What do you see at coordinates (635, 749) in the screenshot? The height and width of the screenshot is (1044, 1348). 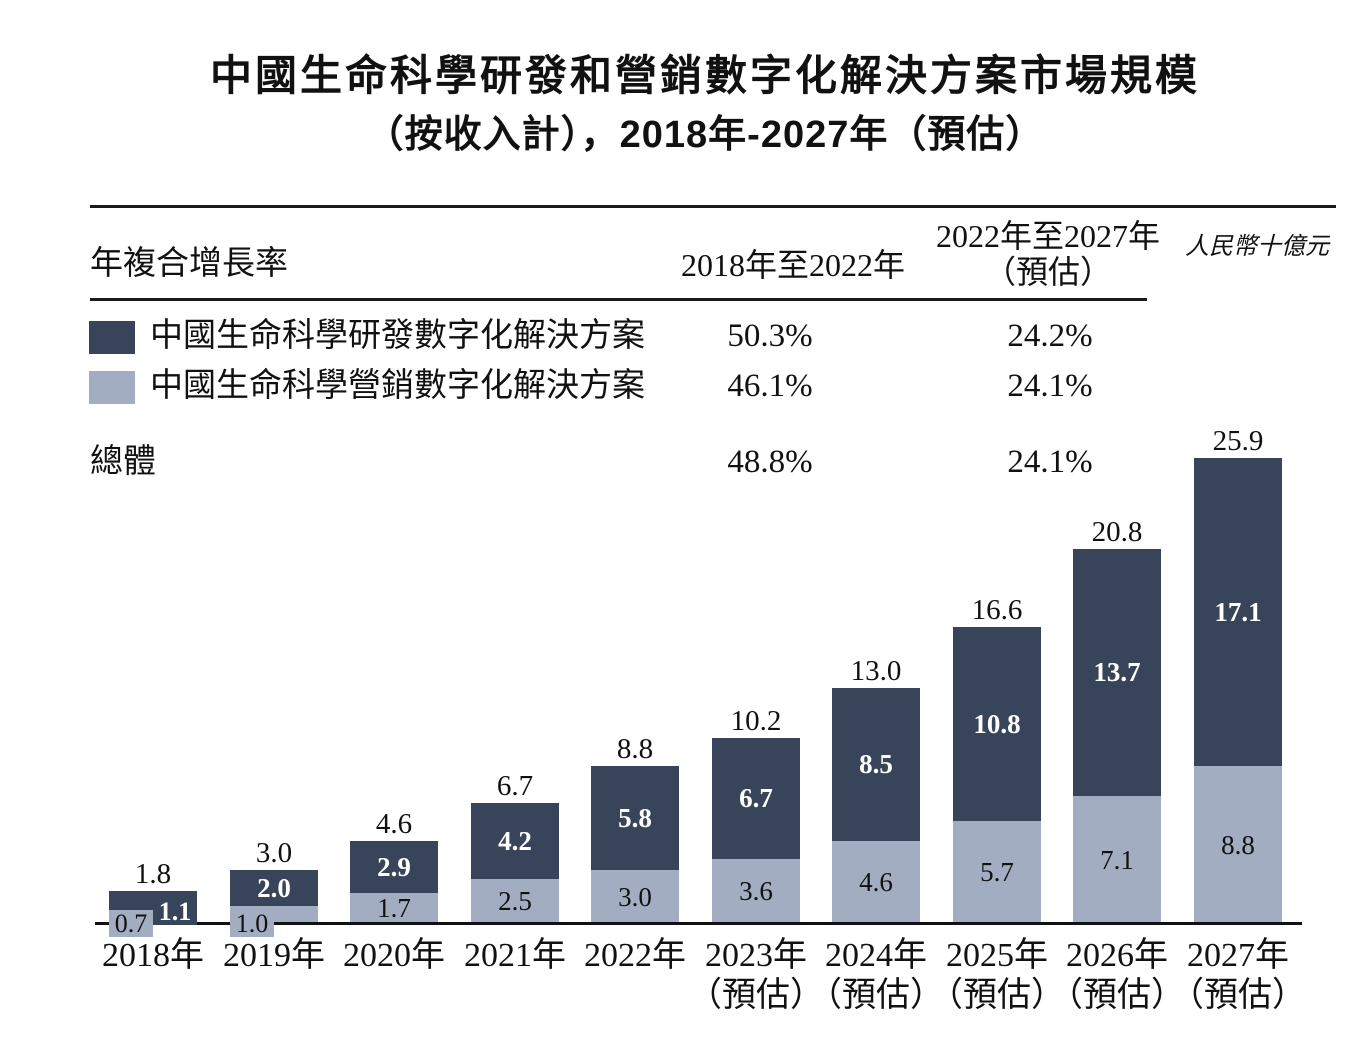 I see `total-value-label-2022: 8.8` at bounding box center [635, 749].